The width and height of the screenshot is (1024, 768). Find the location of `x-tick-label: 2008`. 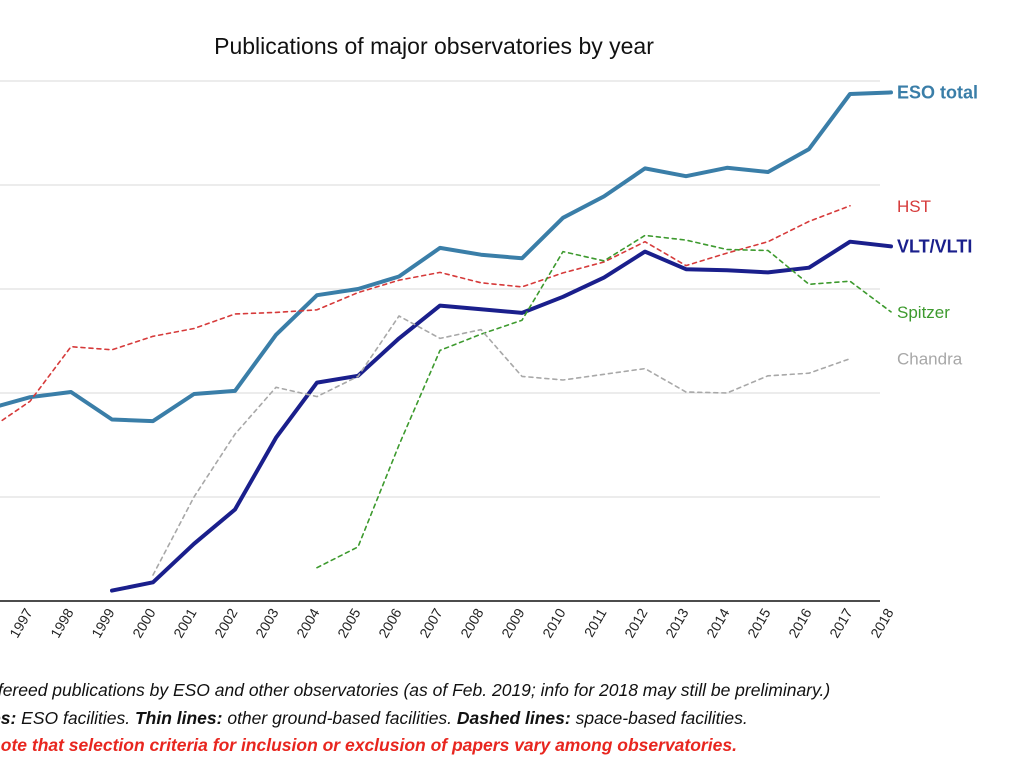

x-tick-label: 2008 is located at coordinates (472, 622).